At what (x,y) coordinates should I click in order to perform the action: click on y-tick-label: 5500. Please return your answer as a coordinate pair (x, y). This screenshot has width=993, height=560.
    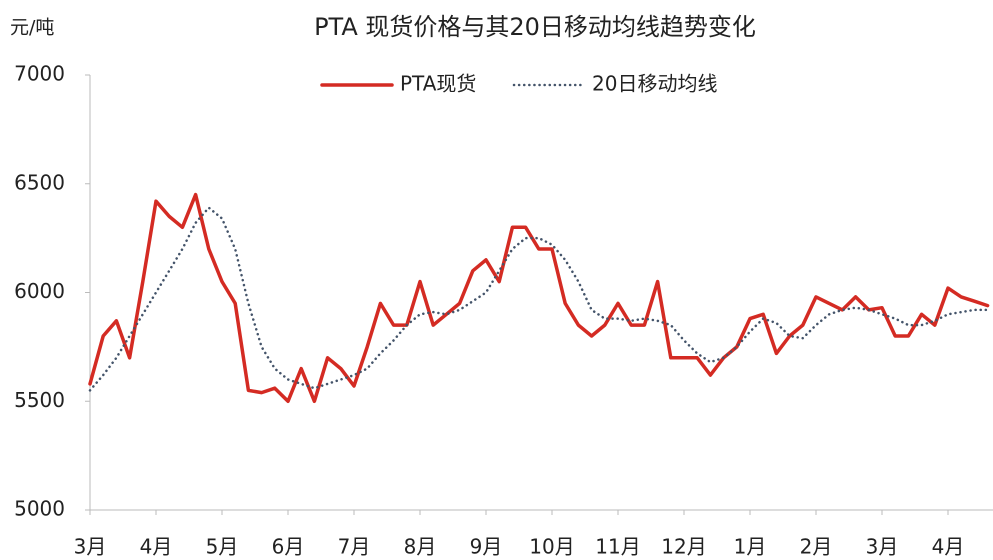
    Looking at the image, I should click on (39, 400).